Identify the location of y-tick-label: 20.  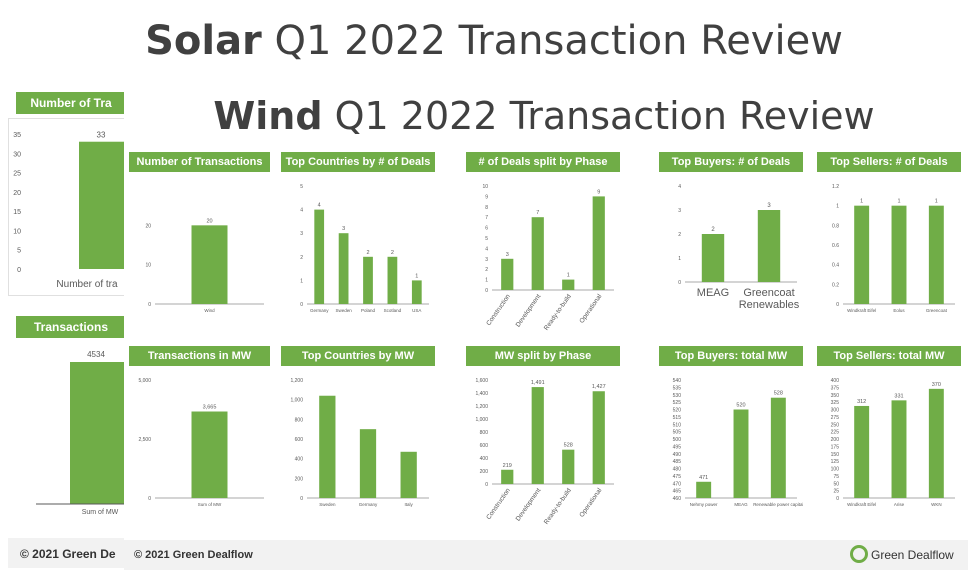
(148, 226).